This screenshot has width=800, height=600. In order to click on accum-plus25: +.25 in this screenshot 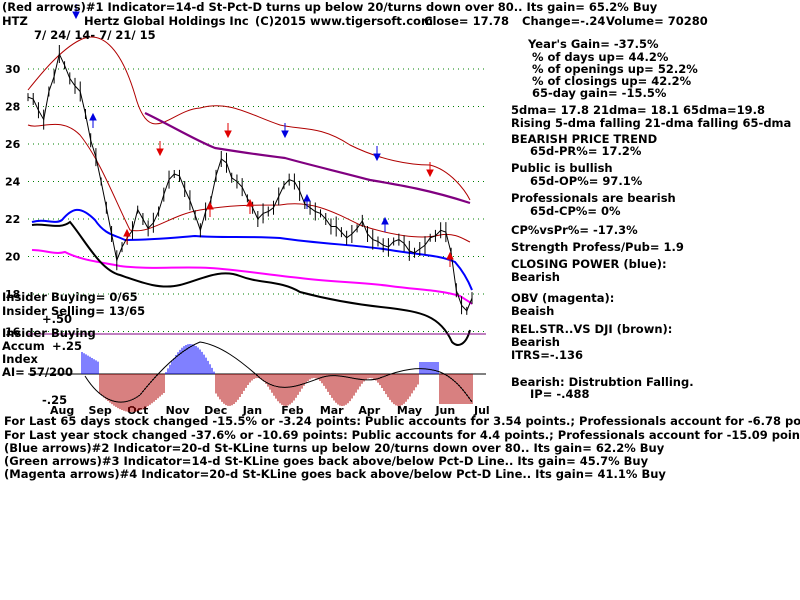, I will do `click(67, 346)`.